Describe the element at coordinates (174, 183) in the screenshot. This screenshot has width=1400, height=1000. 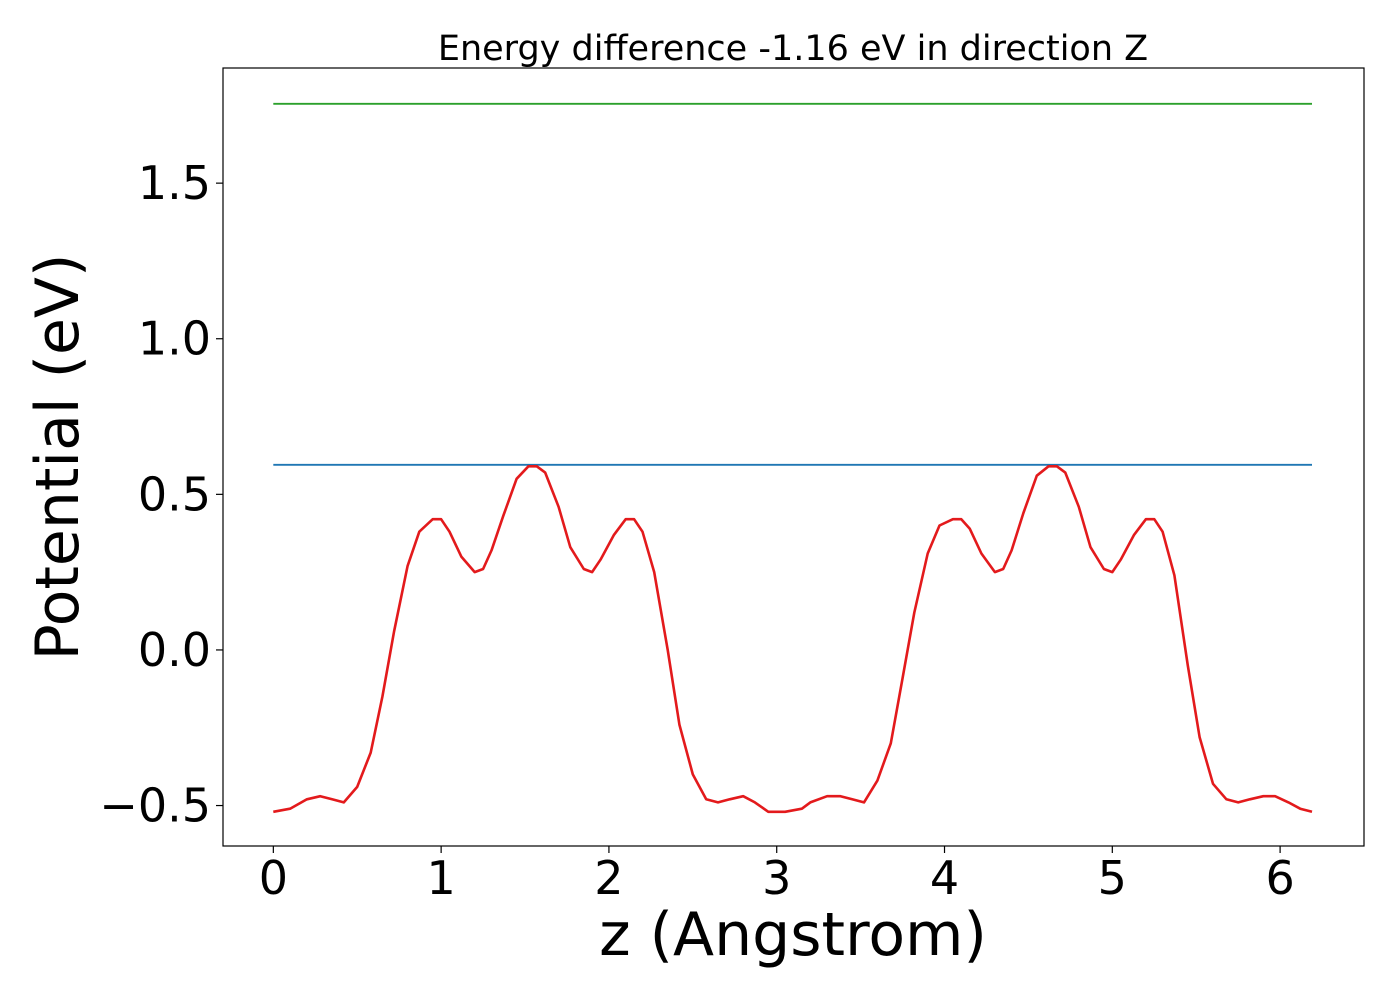
I see `y-tick-label: 1.5` at that location.